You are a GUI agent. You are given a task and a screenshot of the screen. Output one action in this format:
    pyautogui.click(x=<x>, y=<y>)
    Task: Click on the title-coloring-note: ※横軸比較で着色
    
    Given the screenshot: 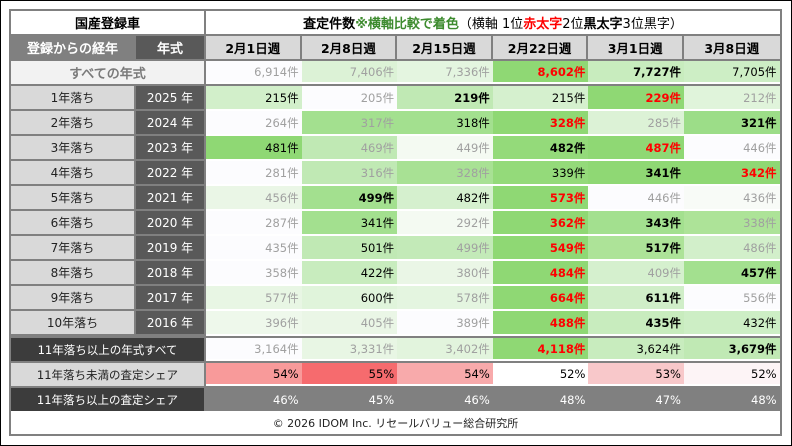 What is the action you would take?
    pyautogui.click(x=407, y=24)
    